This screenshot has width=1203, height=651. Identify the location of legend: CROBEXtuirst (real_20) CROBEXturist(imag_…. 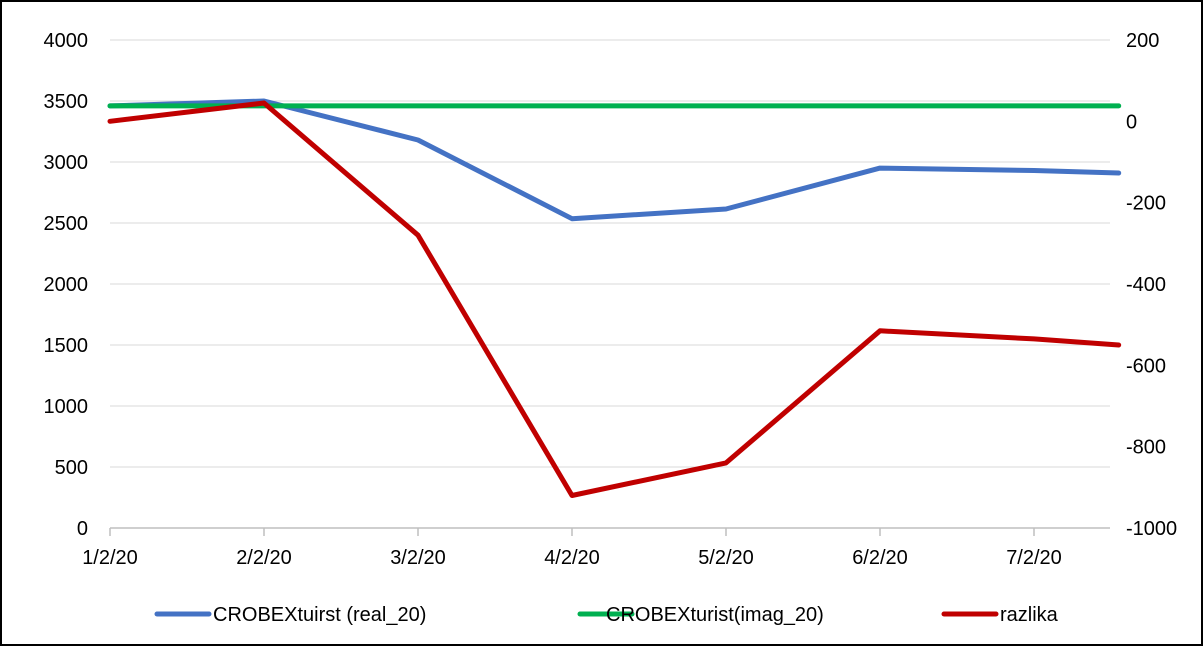
(606, 615).